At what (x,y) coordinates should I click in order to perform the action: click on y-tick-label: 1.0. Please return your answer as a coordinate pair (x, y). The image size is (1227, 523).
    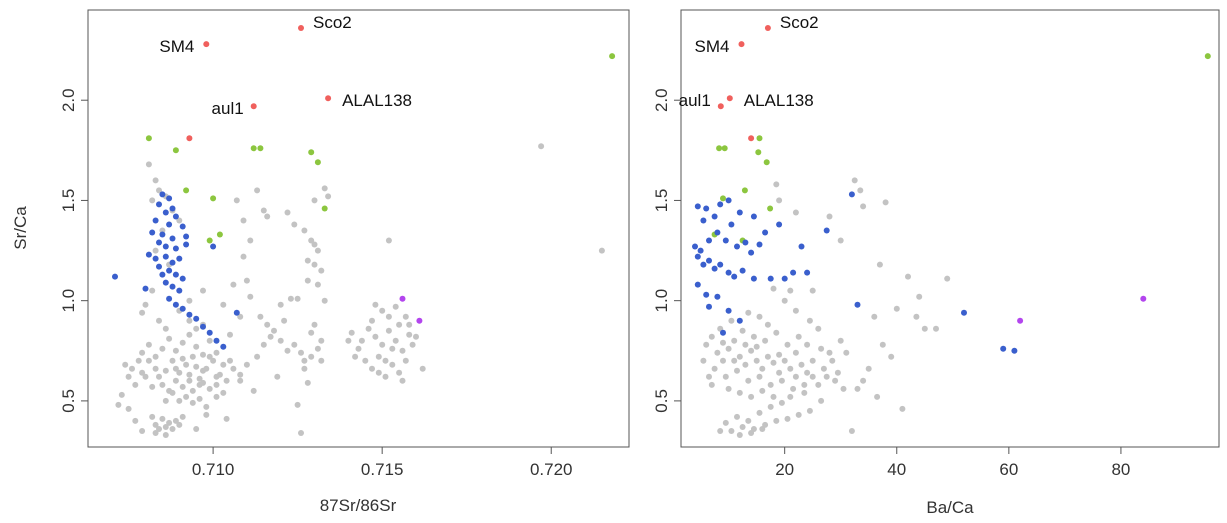
    Looking at the image, I should click on (68, 301).